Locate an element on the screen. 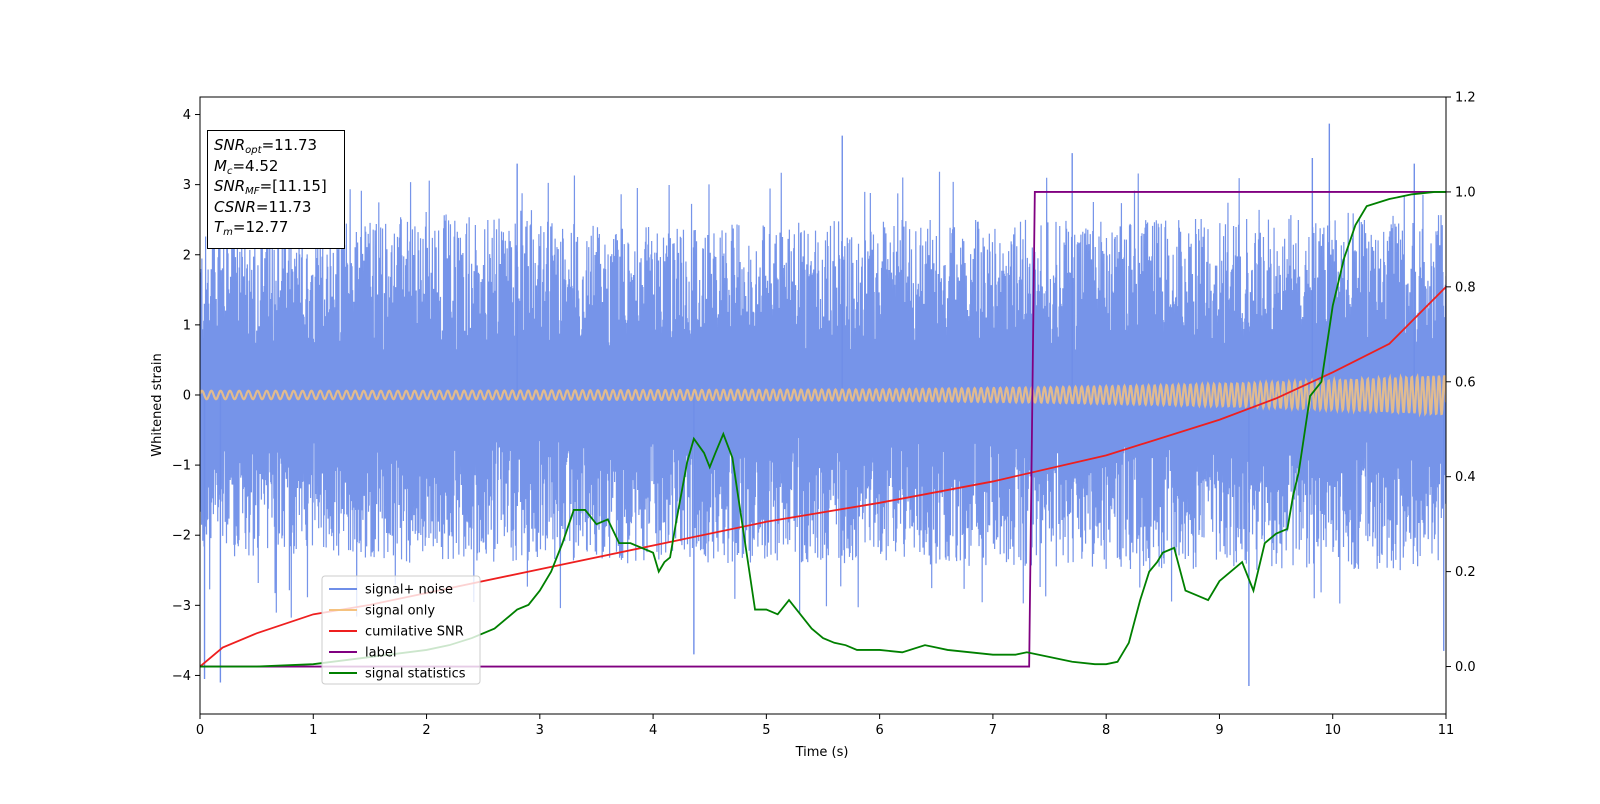 The height and width of the screenshot is (804, 1600). y-tick-label: −3 is located at coordinates (181, 606).